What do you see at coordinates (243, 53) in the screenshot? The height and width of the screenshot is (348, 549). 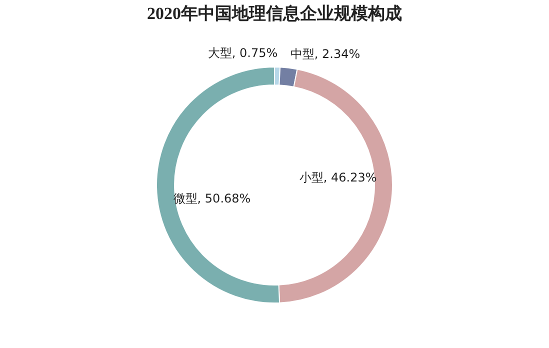 I see `slice-label: 大型, 0.75%` at bounding box center [243, 53].